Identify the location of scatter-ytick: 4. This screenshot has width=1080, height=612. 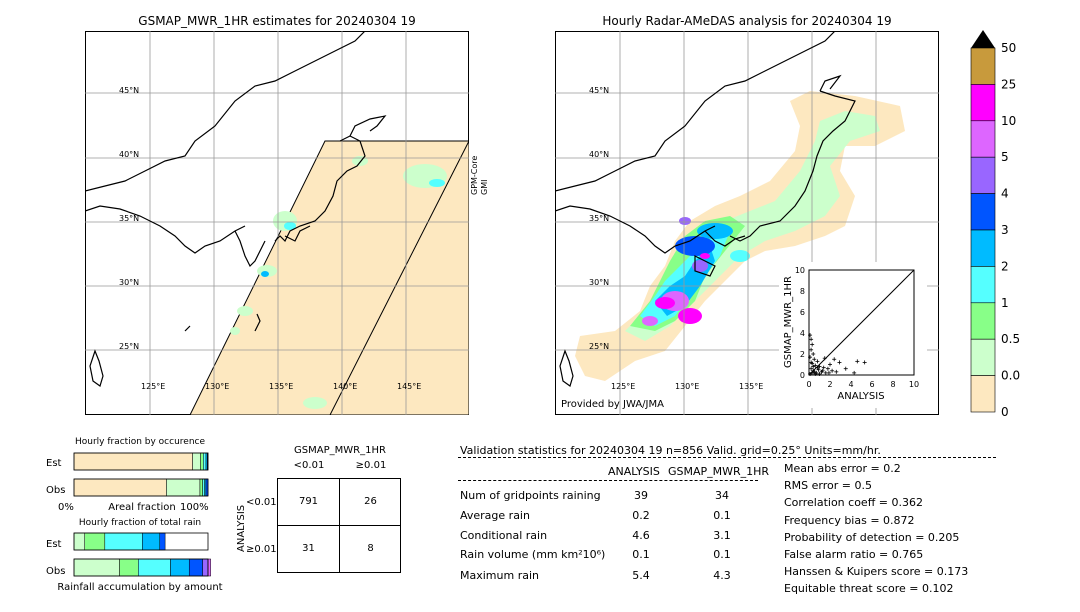
(802, 333).